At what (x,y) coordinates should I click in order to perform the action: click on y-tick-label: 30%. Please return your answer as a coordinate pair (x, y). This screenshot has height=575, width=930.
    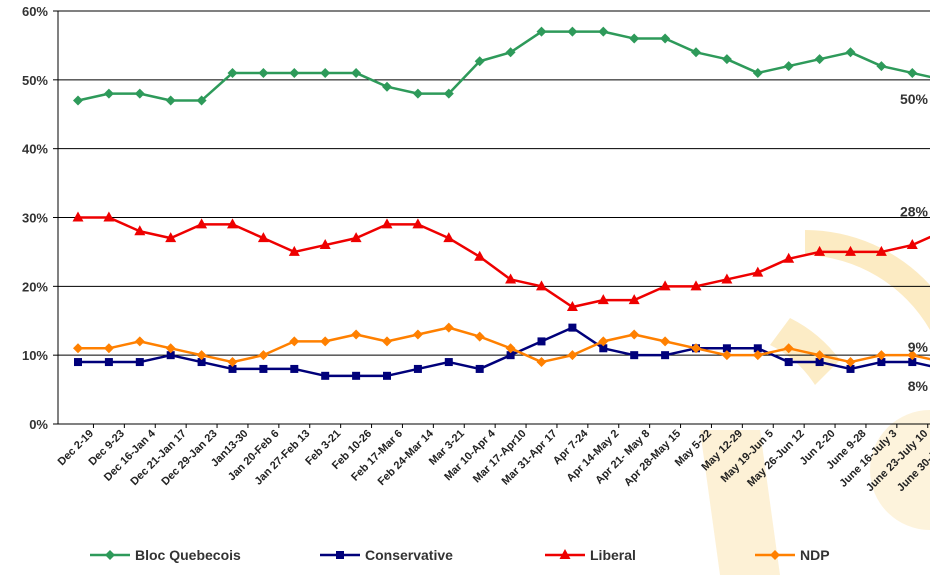
    Looking at the image, I should click on (35, 218).